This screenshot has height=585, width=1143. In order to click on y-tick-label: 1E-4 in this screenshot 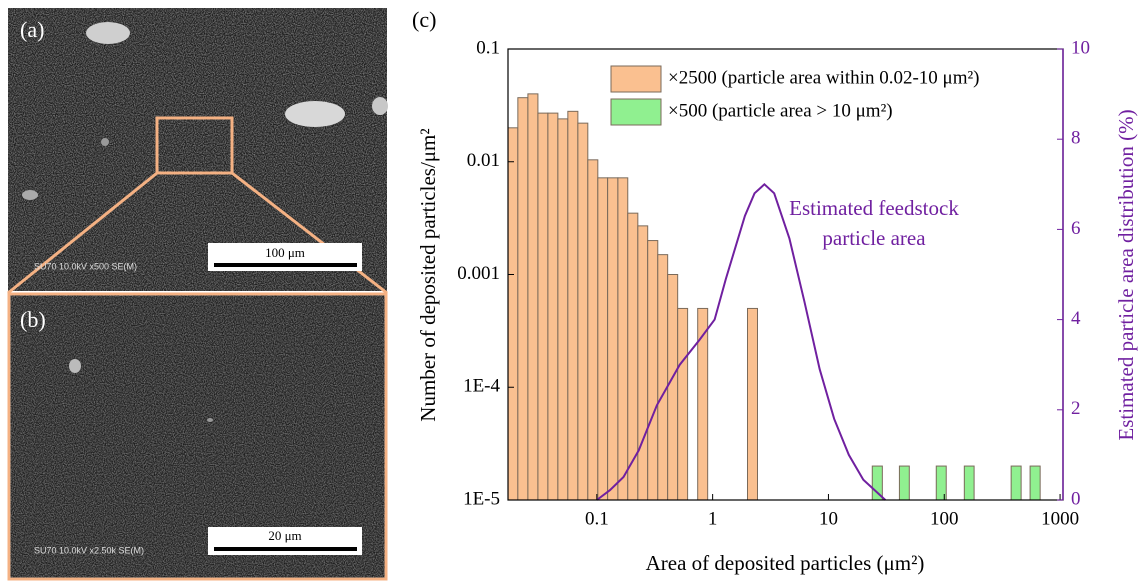, I will do `click(481, 386)`.